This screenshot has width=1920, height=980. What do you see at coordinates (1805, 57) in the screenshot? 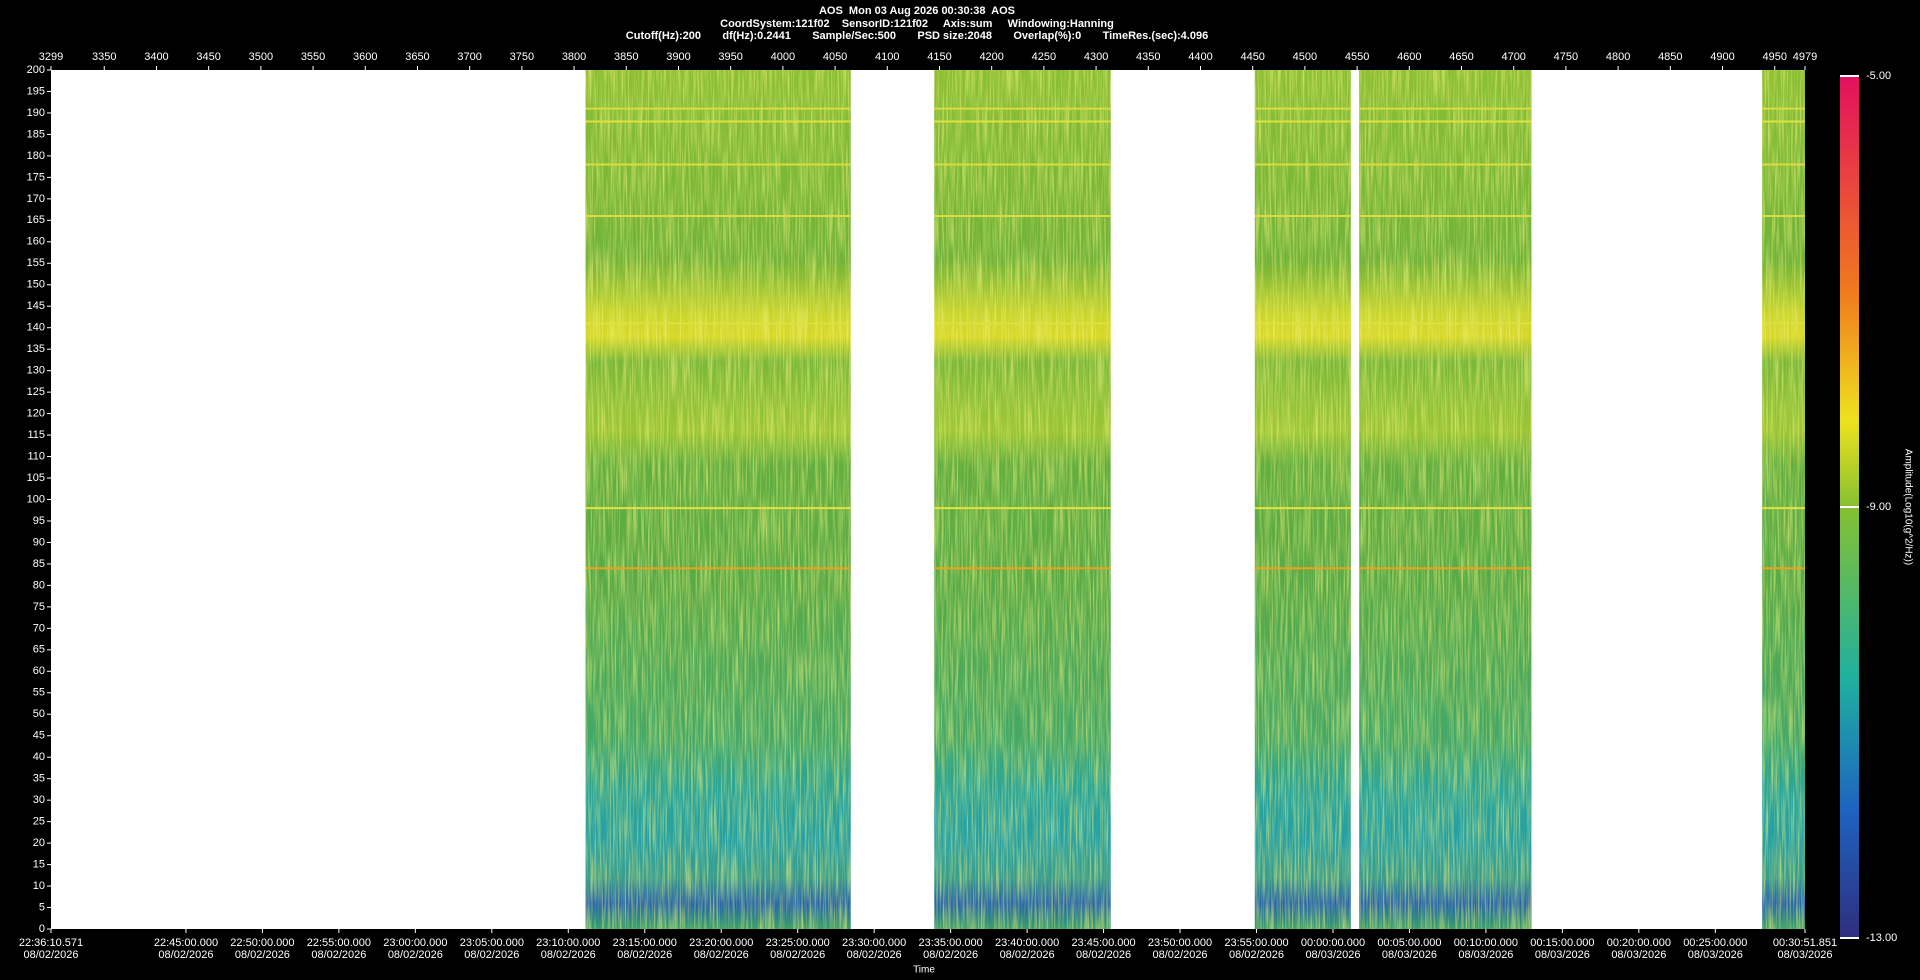
I see `x-tick-label: 4979` at bounding box center [1805, 57].